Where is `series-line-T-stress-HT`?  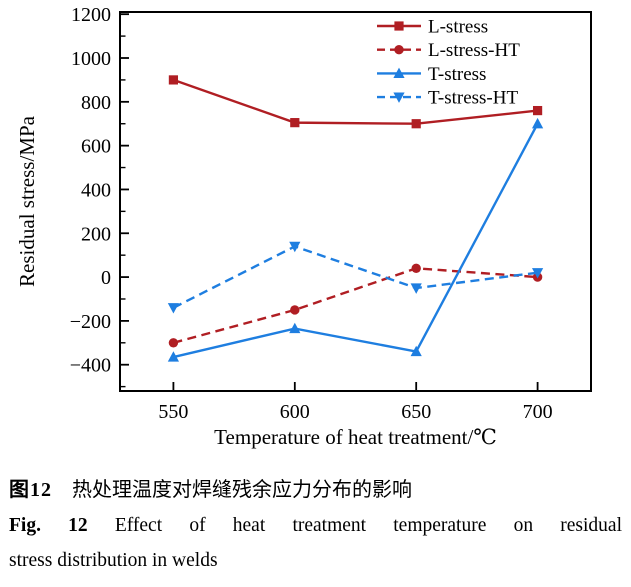 series-line-T-stress-HT is located at coordinates (355, 277).